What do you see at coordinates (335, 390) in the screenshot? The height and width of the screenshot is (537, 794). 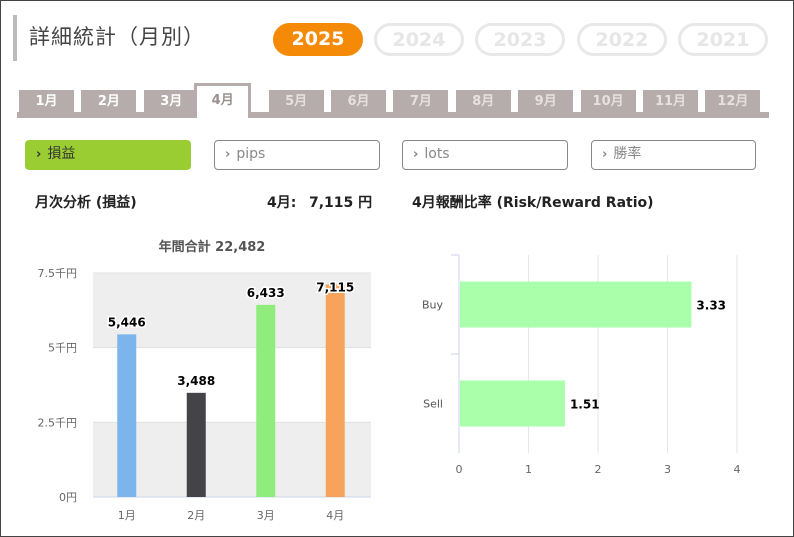 I see `bar-4月` at bounding box center [335, 390].